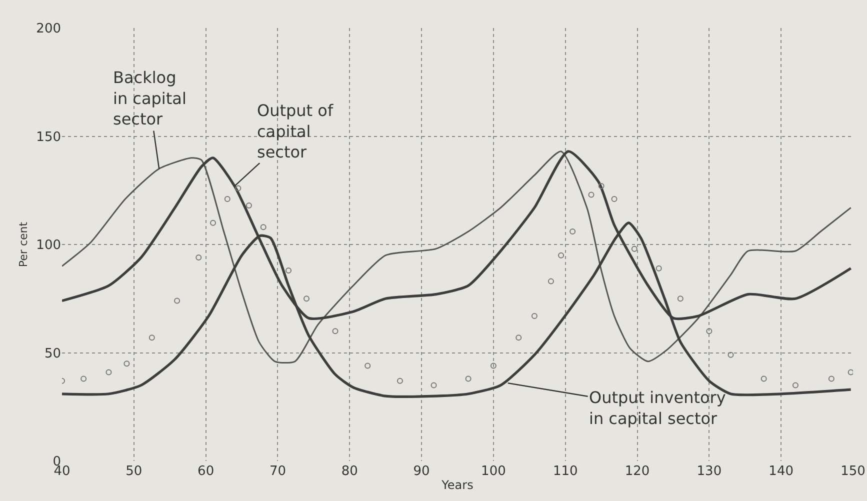 This screenshot has height=501, width=867. Describe the element at coordinates (48, 246) in the screenshot. I see `y-tick-label: 100` at that location.